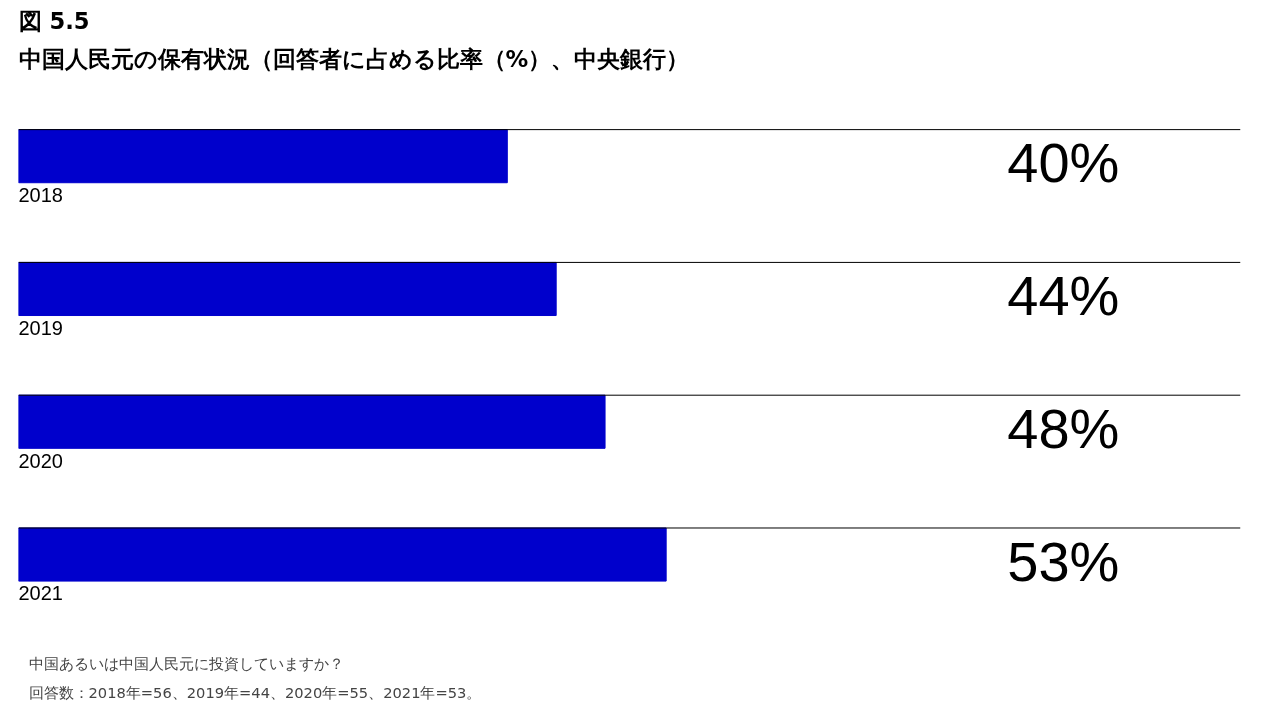 The width and height of the screenshot is (1280, 720). I want to click on data-label: 48%, so click(1063, 428).